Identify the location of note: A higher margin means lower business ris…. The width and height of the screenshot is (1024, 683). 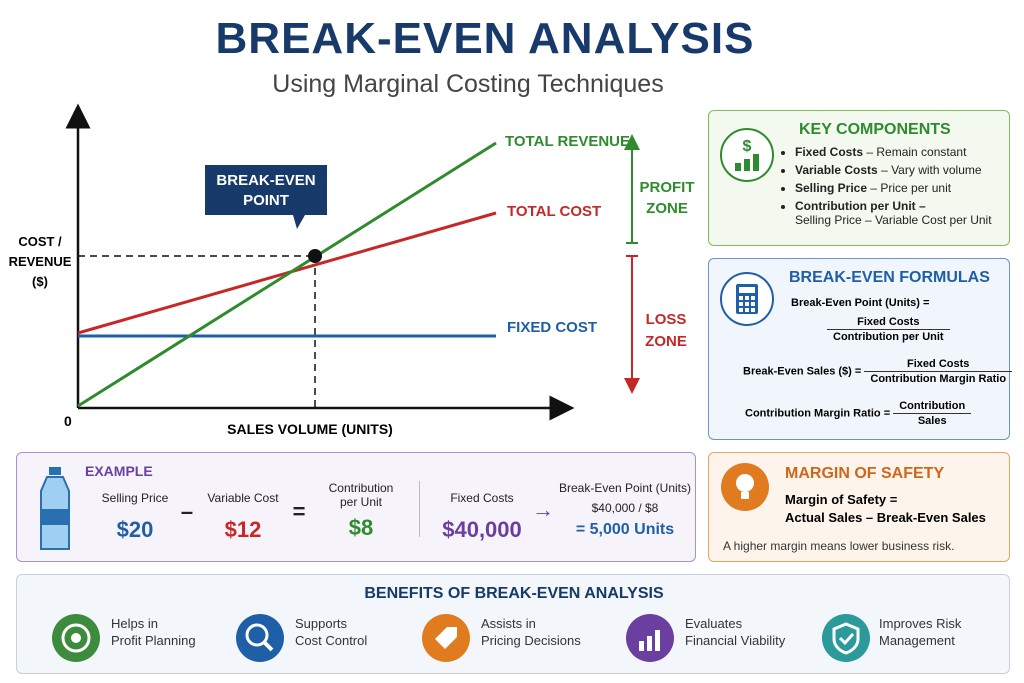
(839, 546).